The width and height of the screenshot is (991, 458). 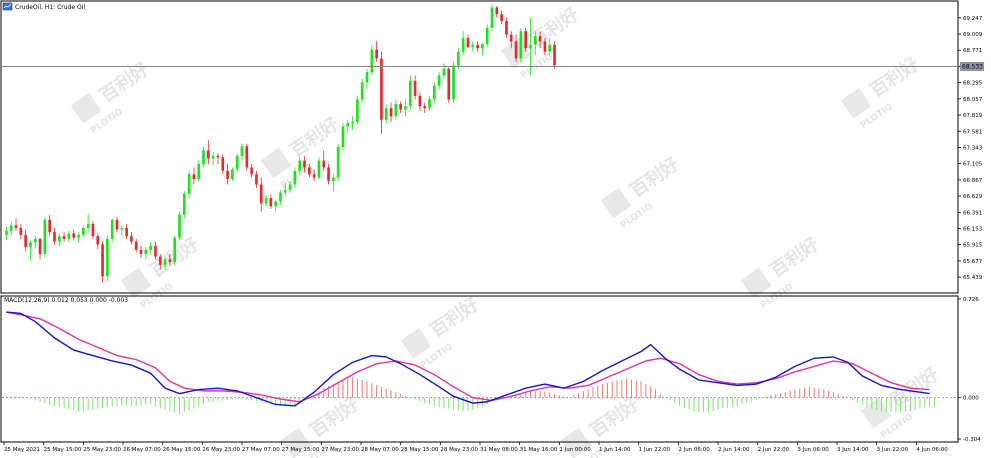 What do you see at coordinates (973, 197) in the screenshot?
I see `price-tick-label: 66.629` at bounding box center [973, 197].